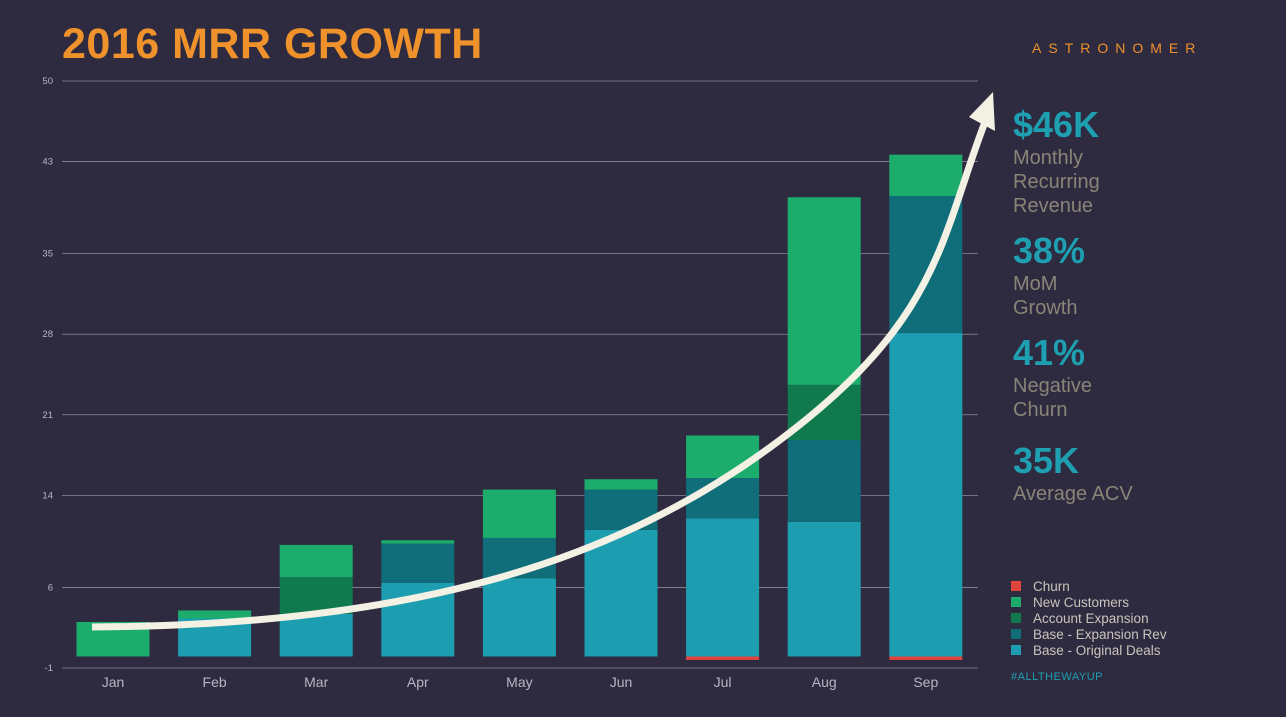  I want to click on y-tick-label: 21, so click(47, 415).